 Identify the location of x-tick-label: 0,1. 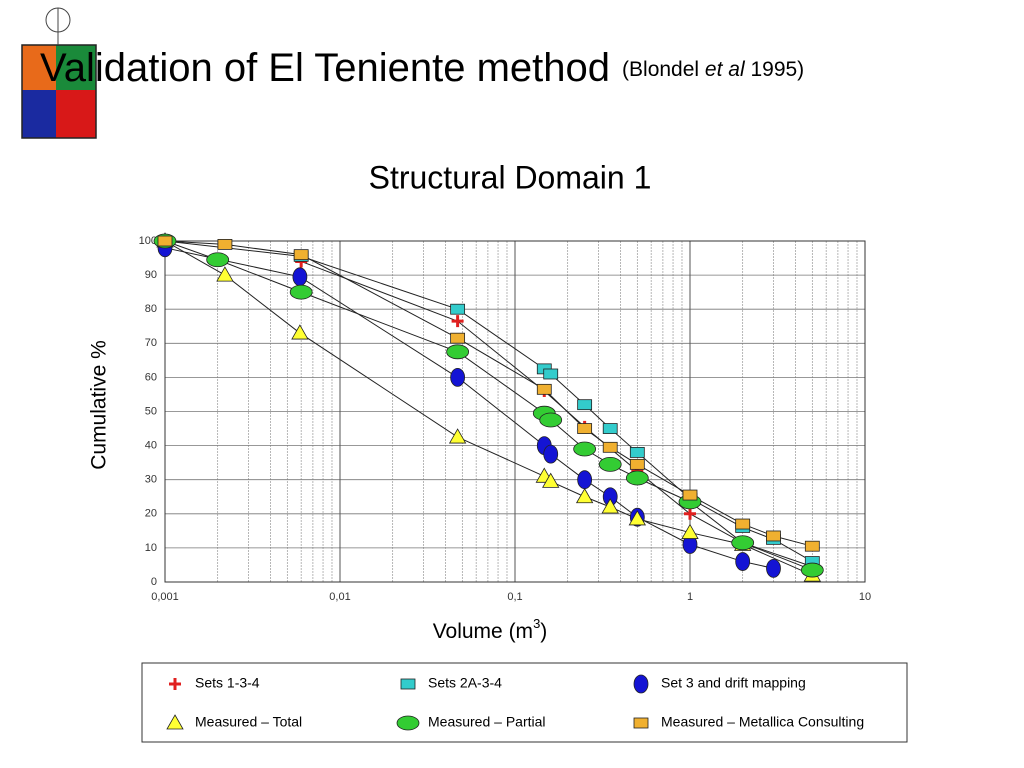
(514, 597).